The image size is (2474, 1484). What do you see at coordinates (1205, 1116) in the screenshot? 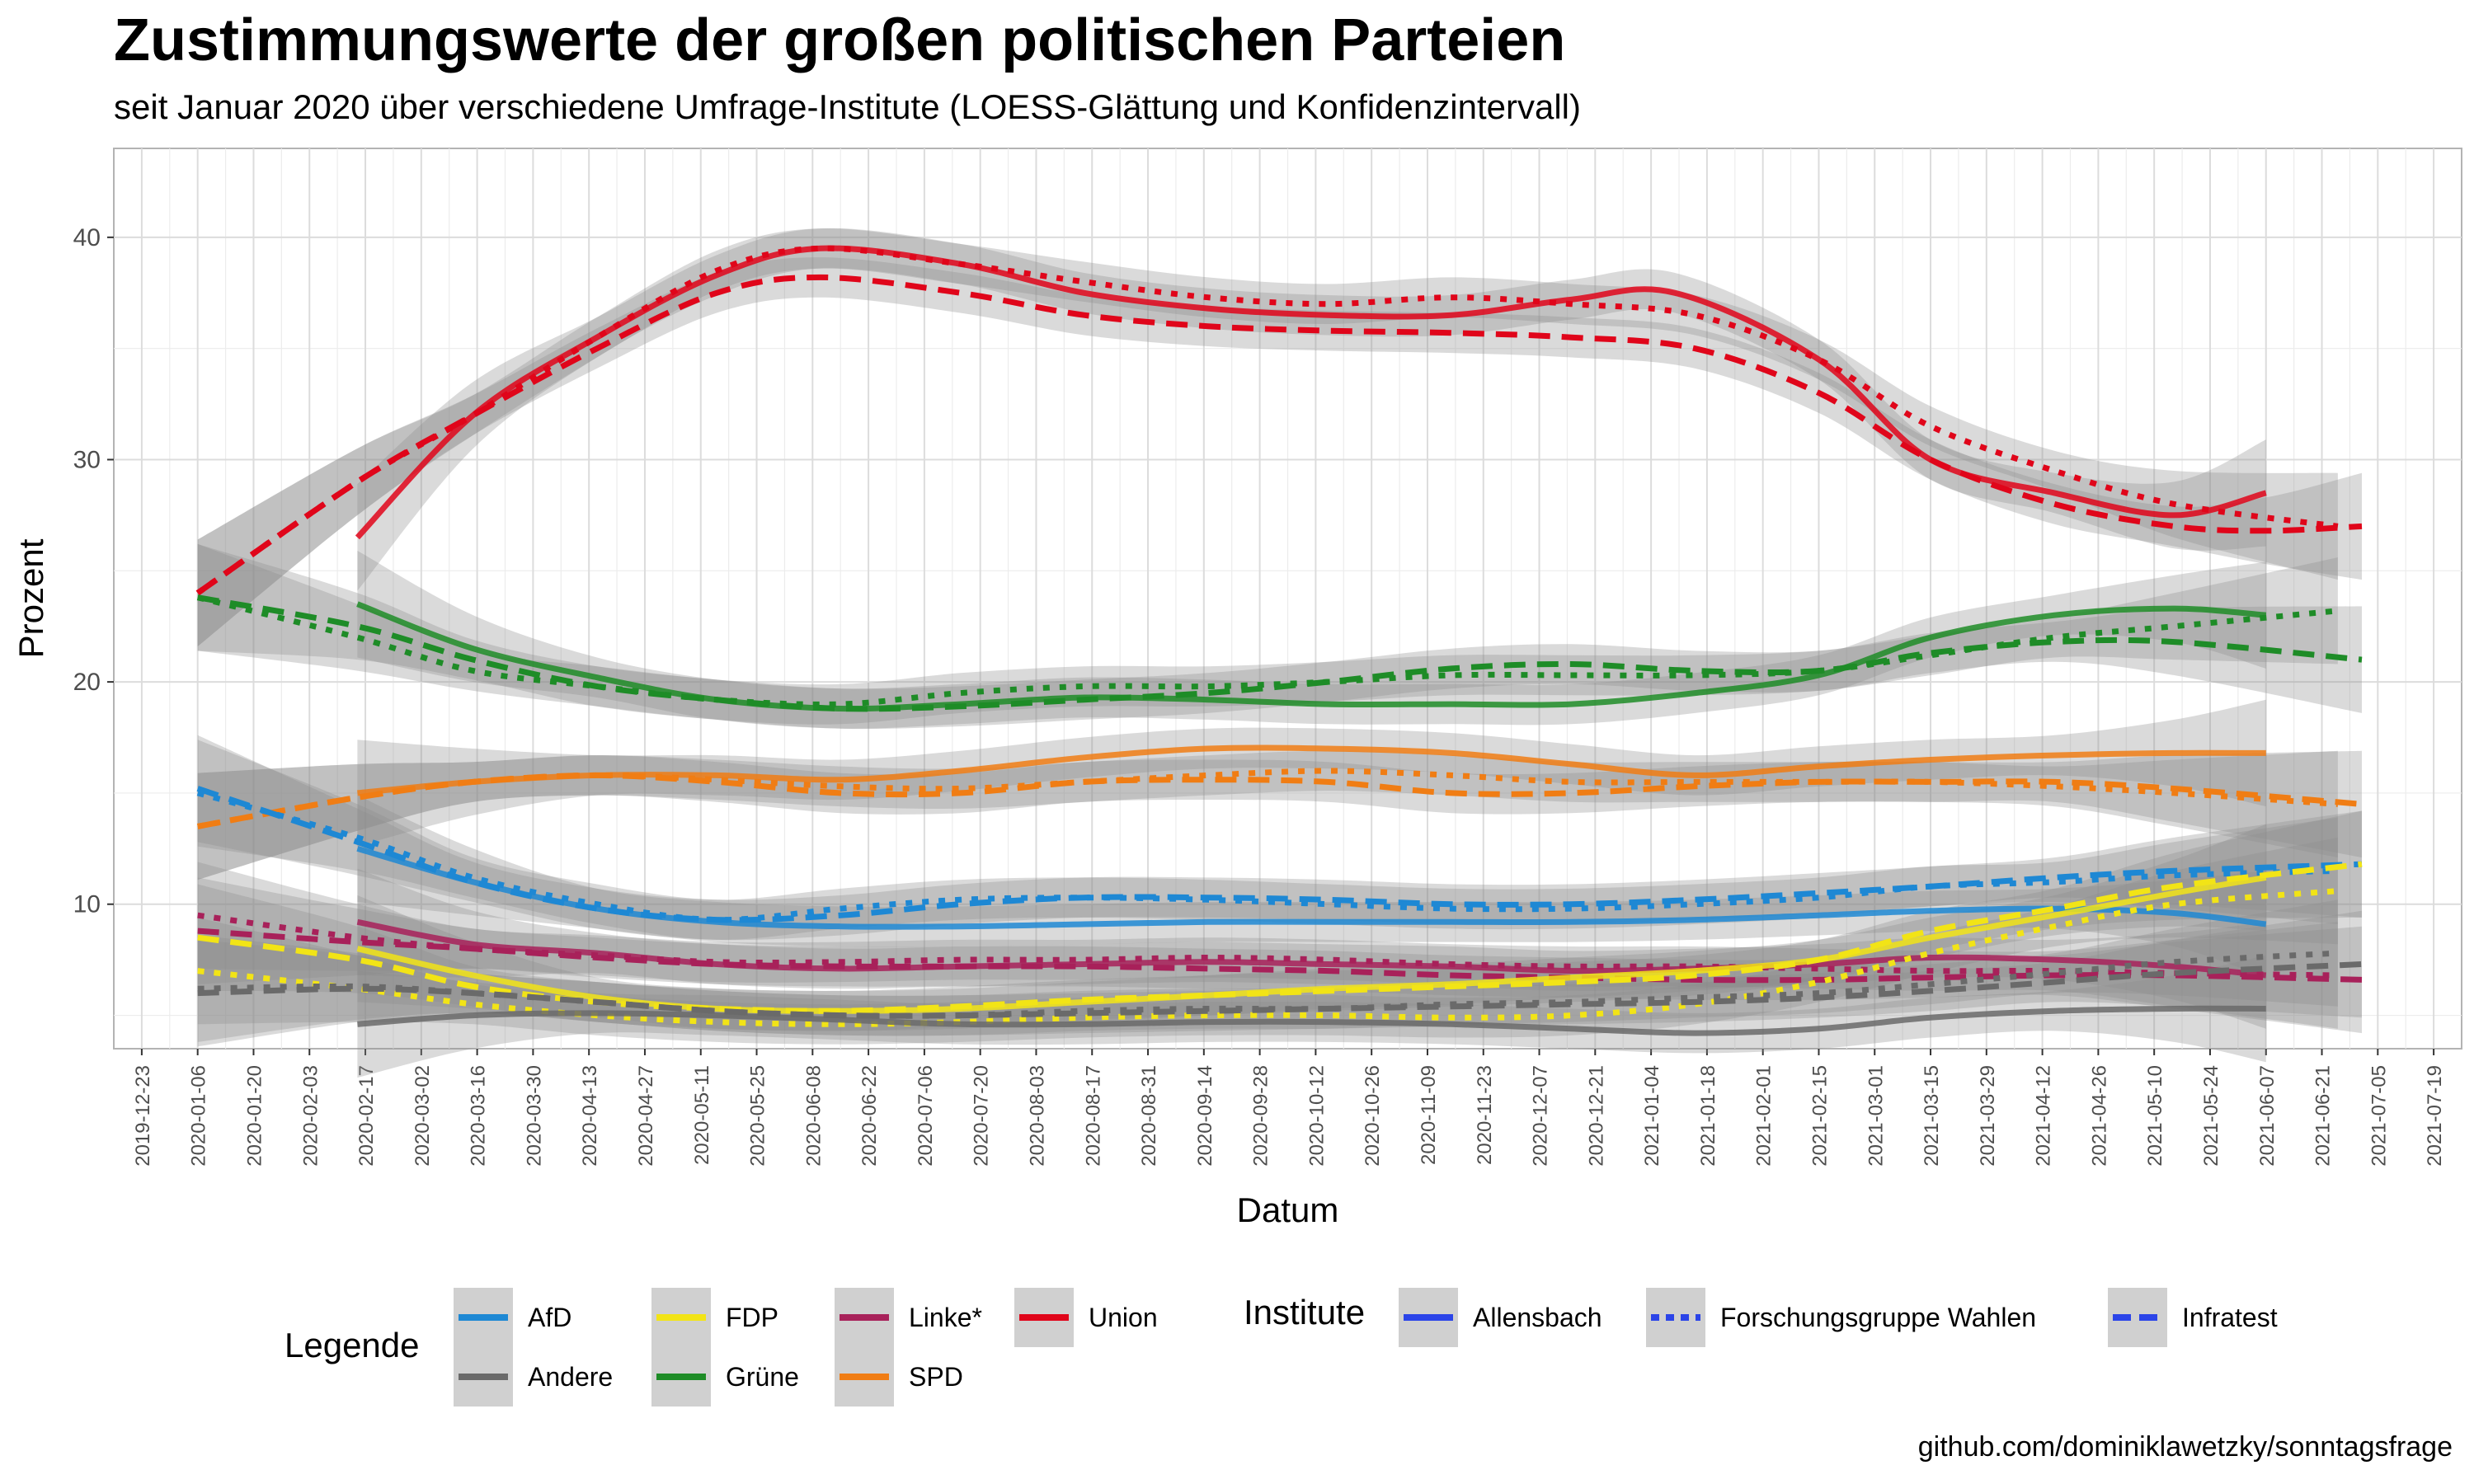
I see `x-tick-label: 2020-09-14` at bounding box center [1205, 1116].